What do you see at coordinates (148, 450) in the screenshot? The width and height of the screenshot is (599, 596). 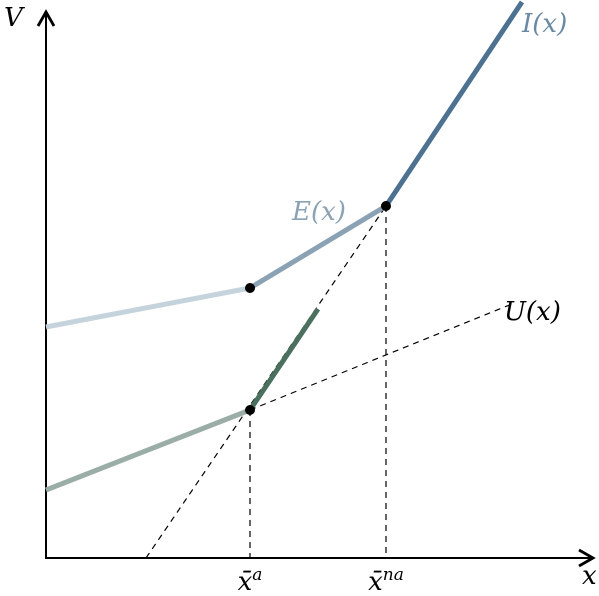 I see `curve-lower` at bounding box center [148, 450].